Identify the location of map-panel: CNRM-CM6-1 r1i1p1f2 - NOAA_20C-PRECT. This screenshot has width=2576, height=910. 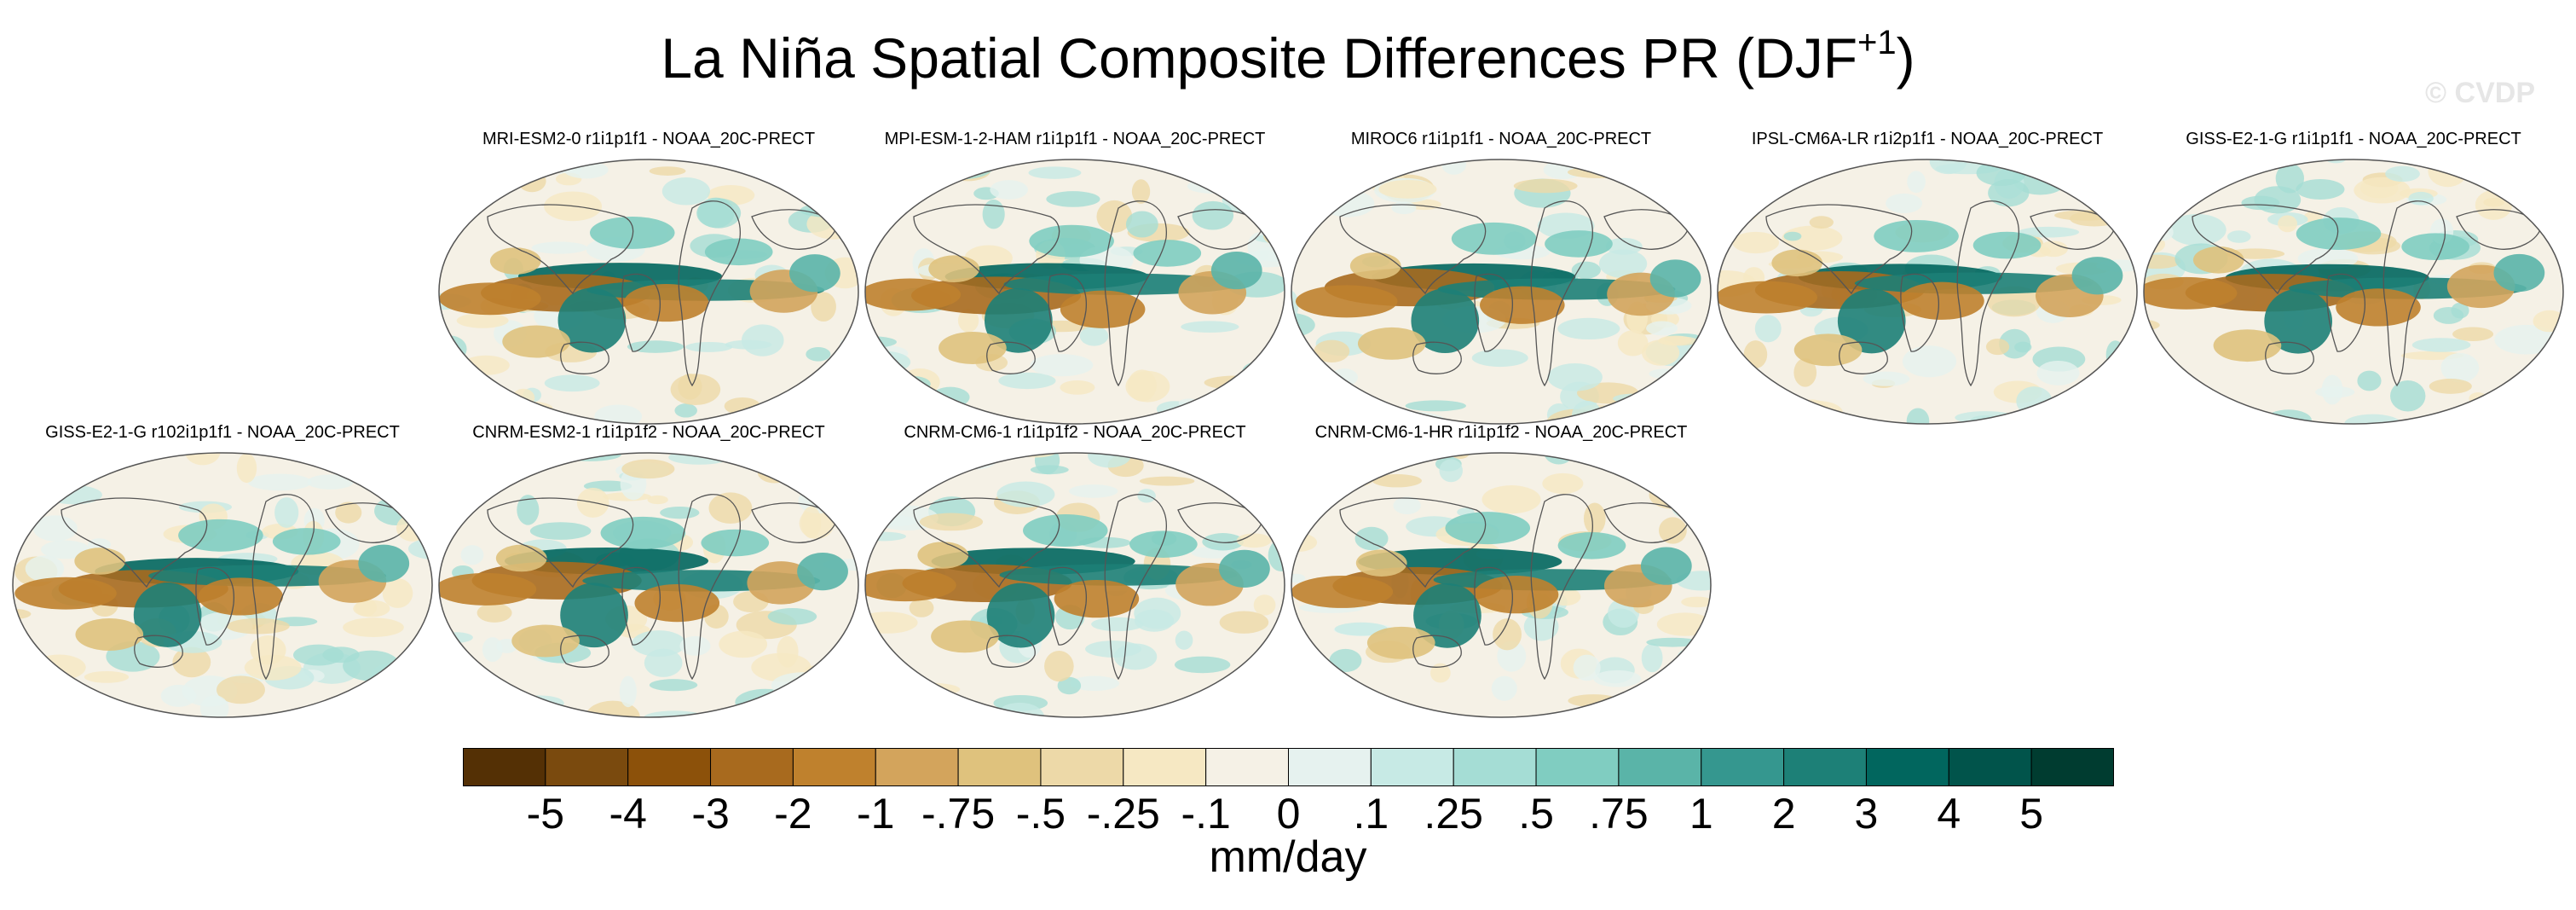
(1075, 576).